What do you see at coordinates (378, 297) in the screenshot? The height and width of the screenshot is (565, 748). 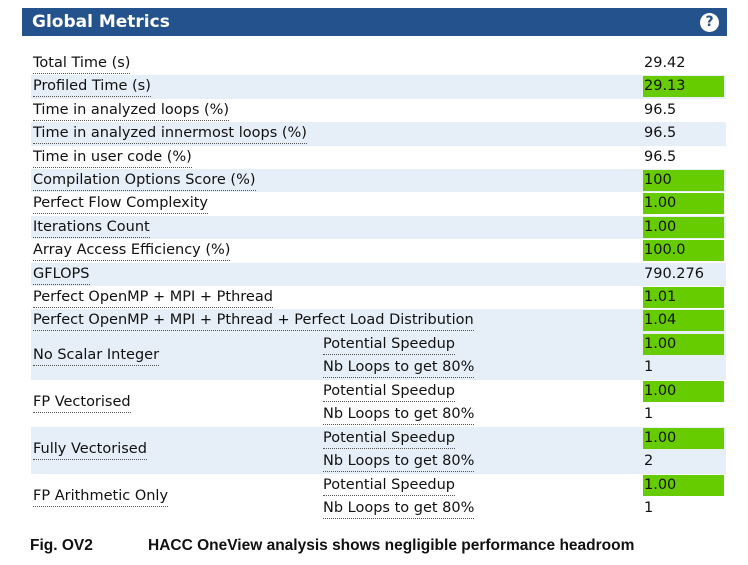 I see `metric-row: Perfect OpenMP + MPI + Pthread 1.01` at bounding box center [378, 297].